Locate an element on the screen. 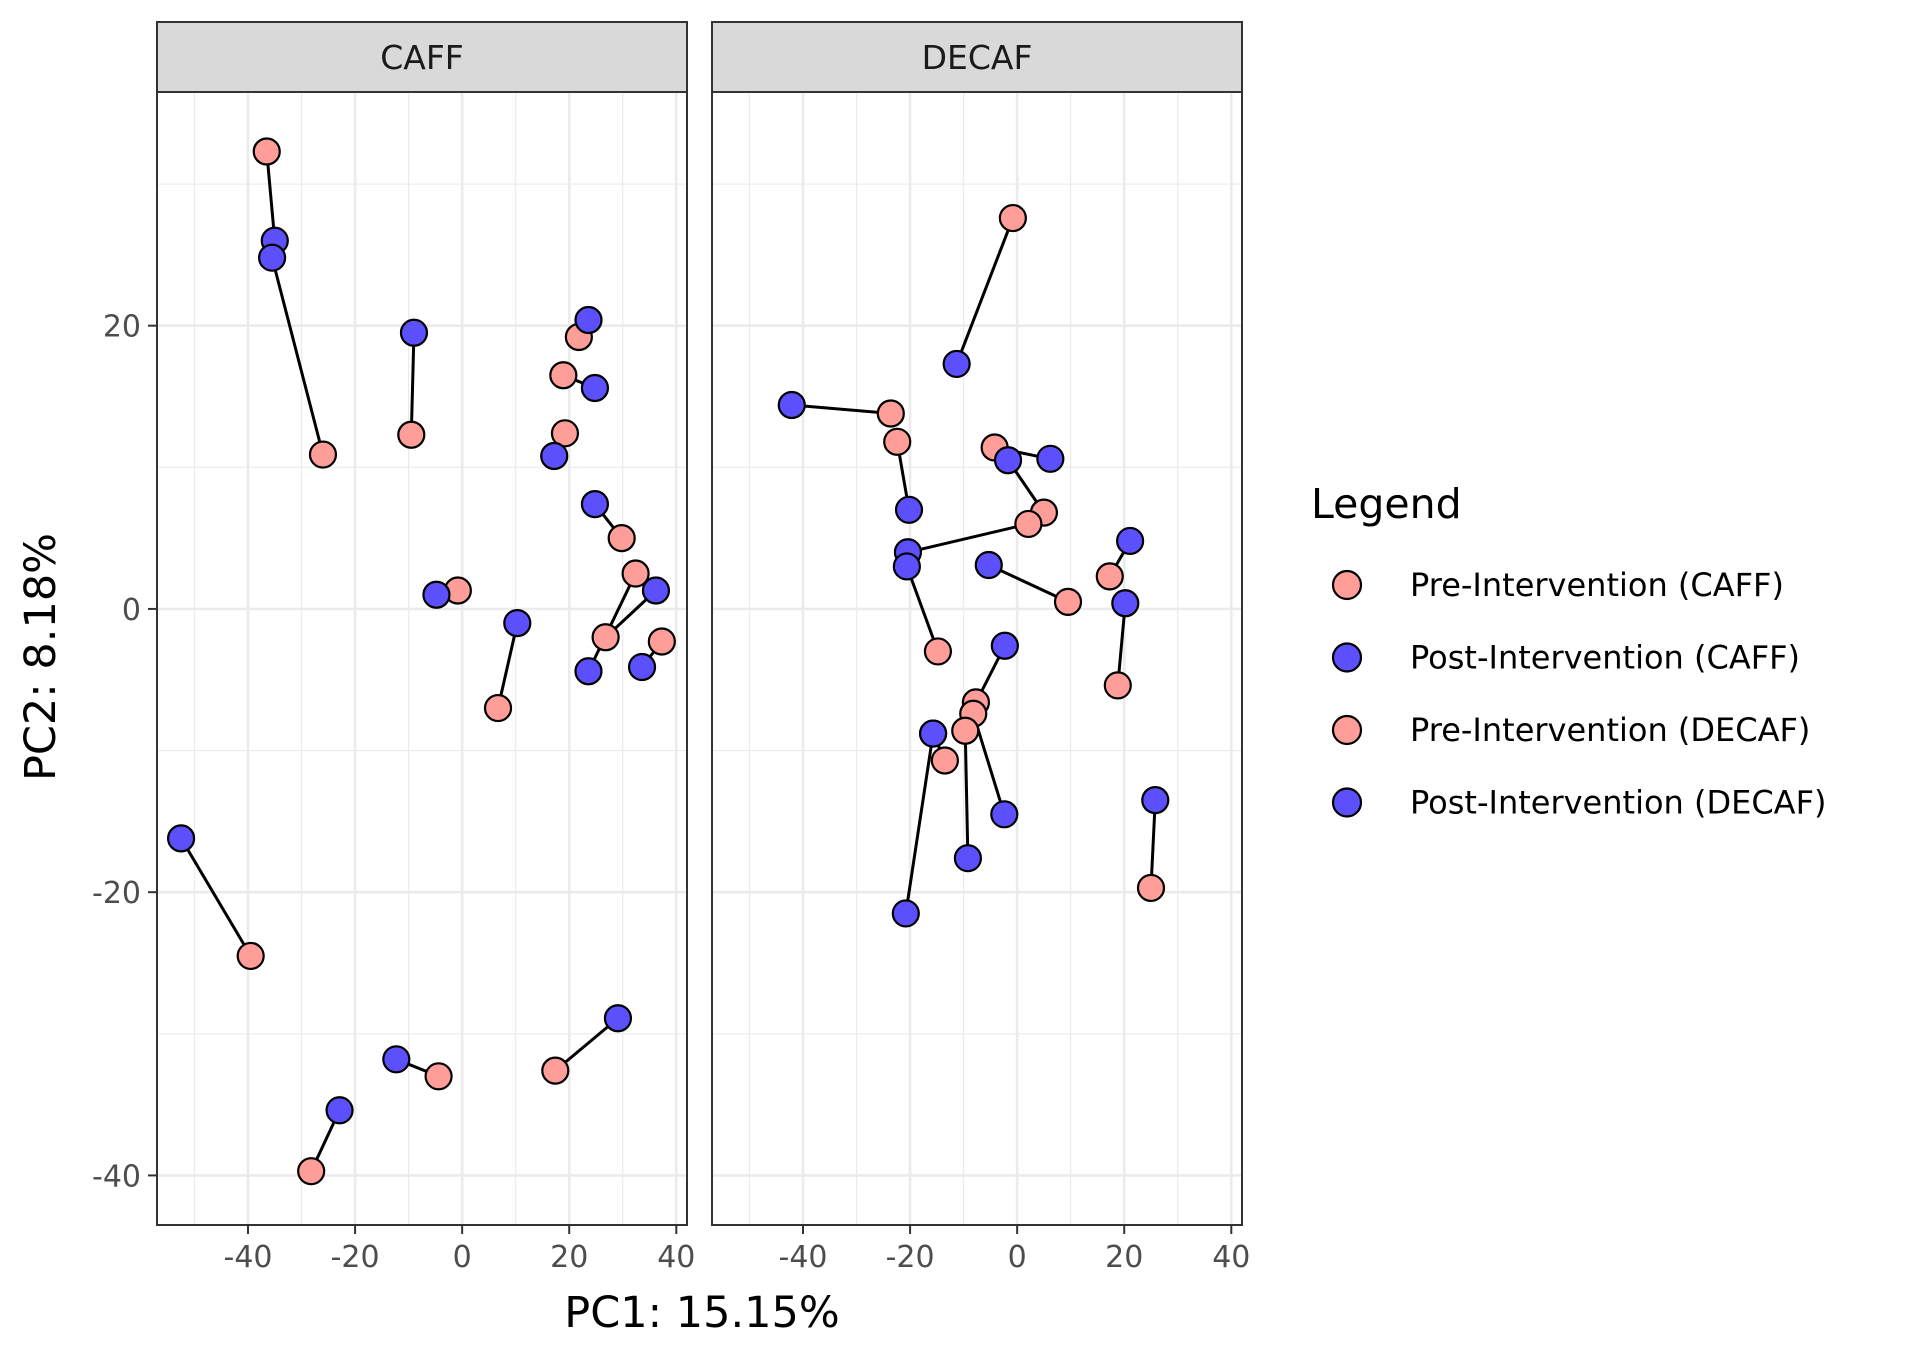  legend-title: Legend is located at coordinates (1386, 504).